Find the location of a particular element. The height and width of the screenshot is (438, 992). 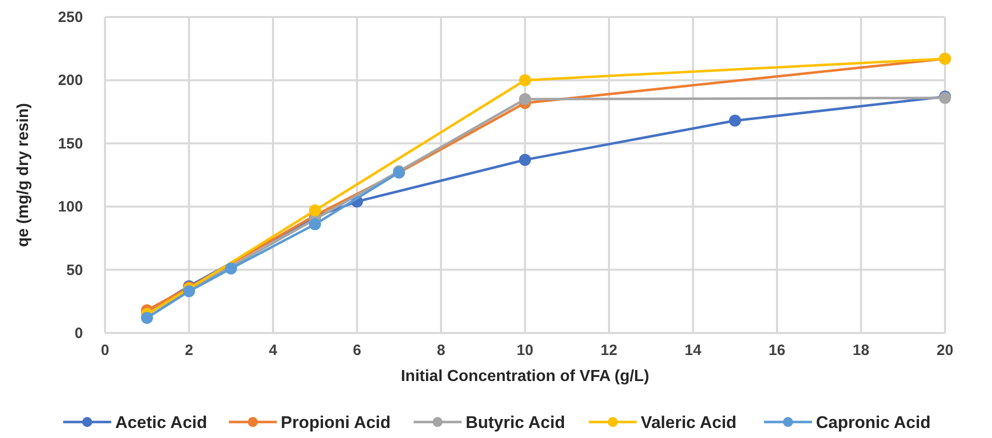

y-tick-label: 50 is located at coordinates (74, 270).